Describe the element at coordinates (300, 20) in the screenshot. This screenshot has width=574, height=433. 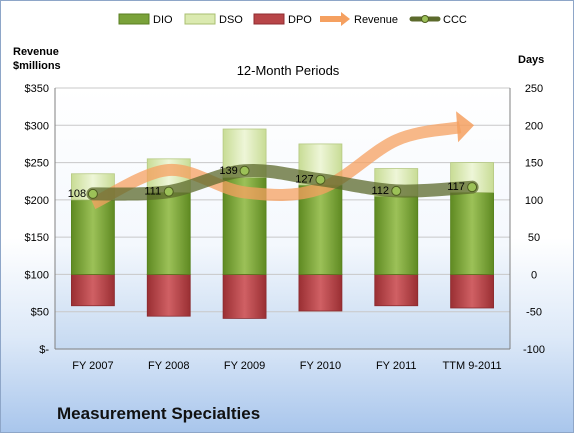
I see `legend-label-dpo: DPO` at that location.